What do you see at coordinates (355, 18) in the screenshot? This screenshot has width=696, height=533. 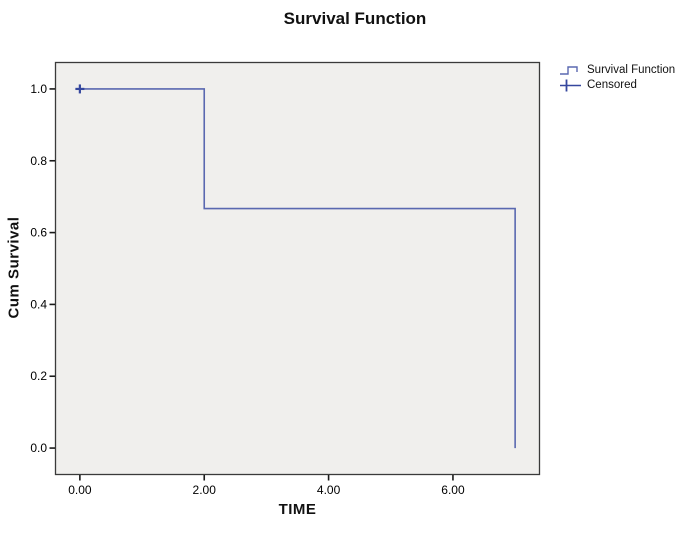 I see `chart-title: Survival Function` at bounding box center [355, 18].